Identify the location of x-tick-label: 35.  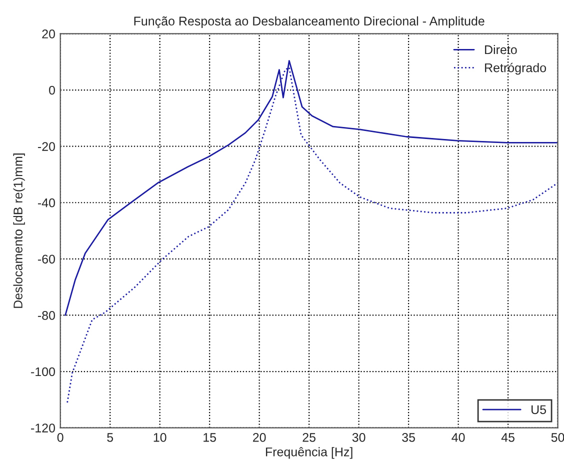
(408, 437).